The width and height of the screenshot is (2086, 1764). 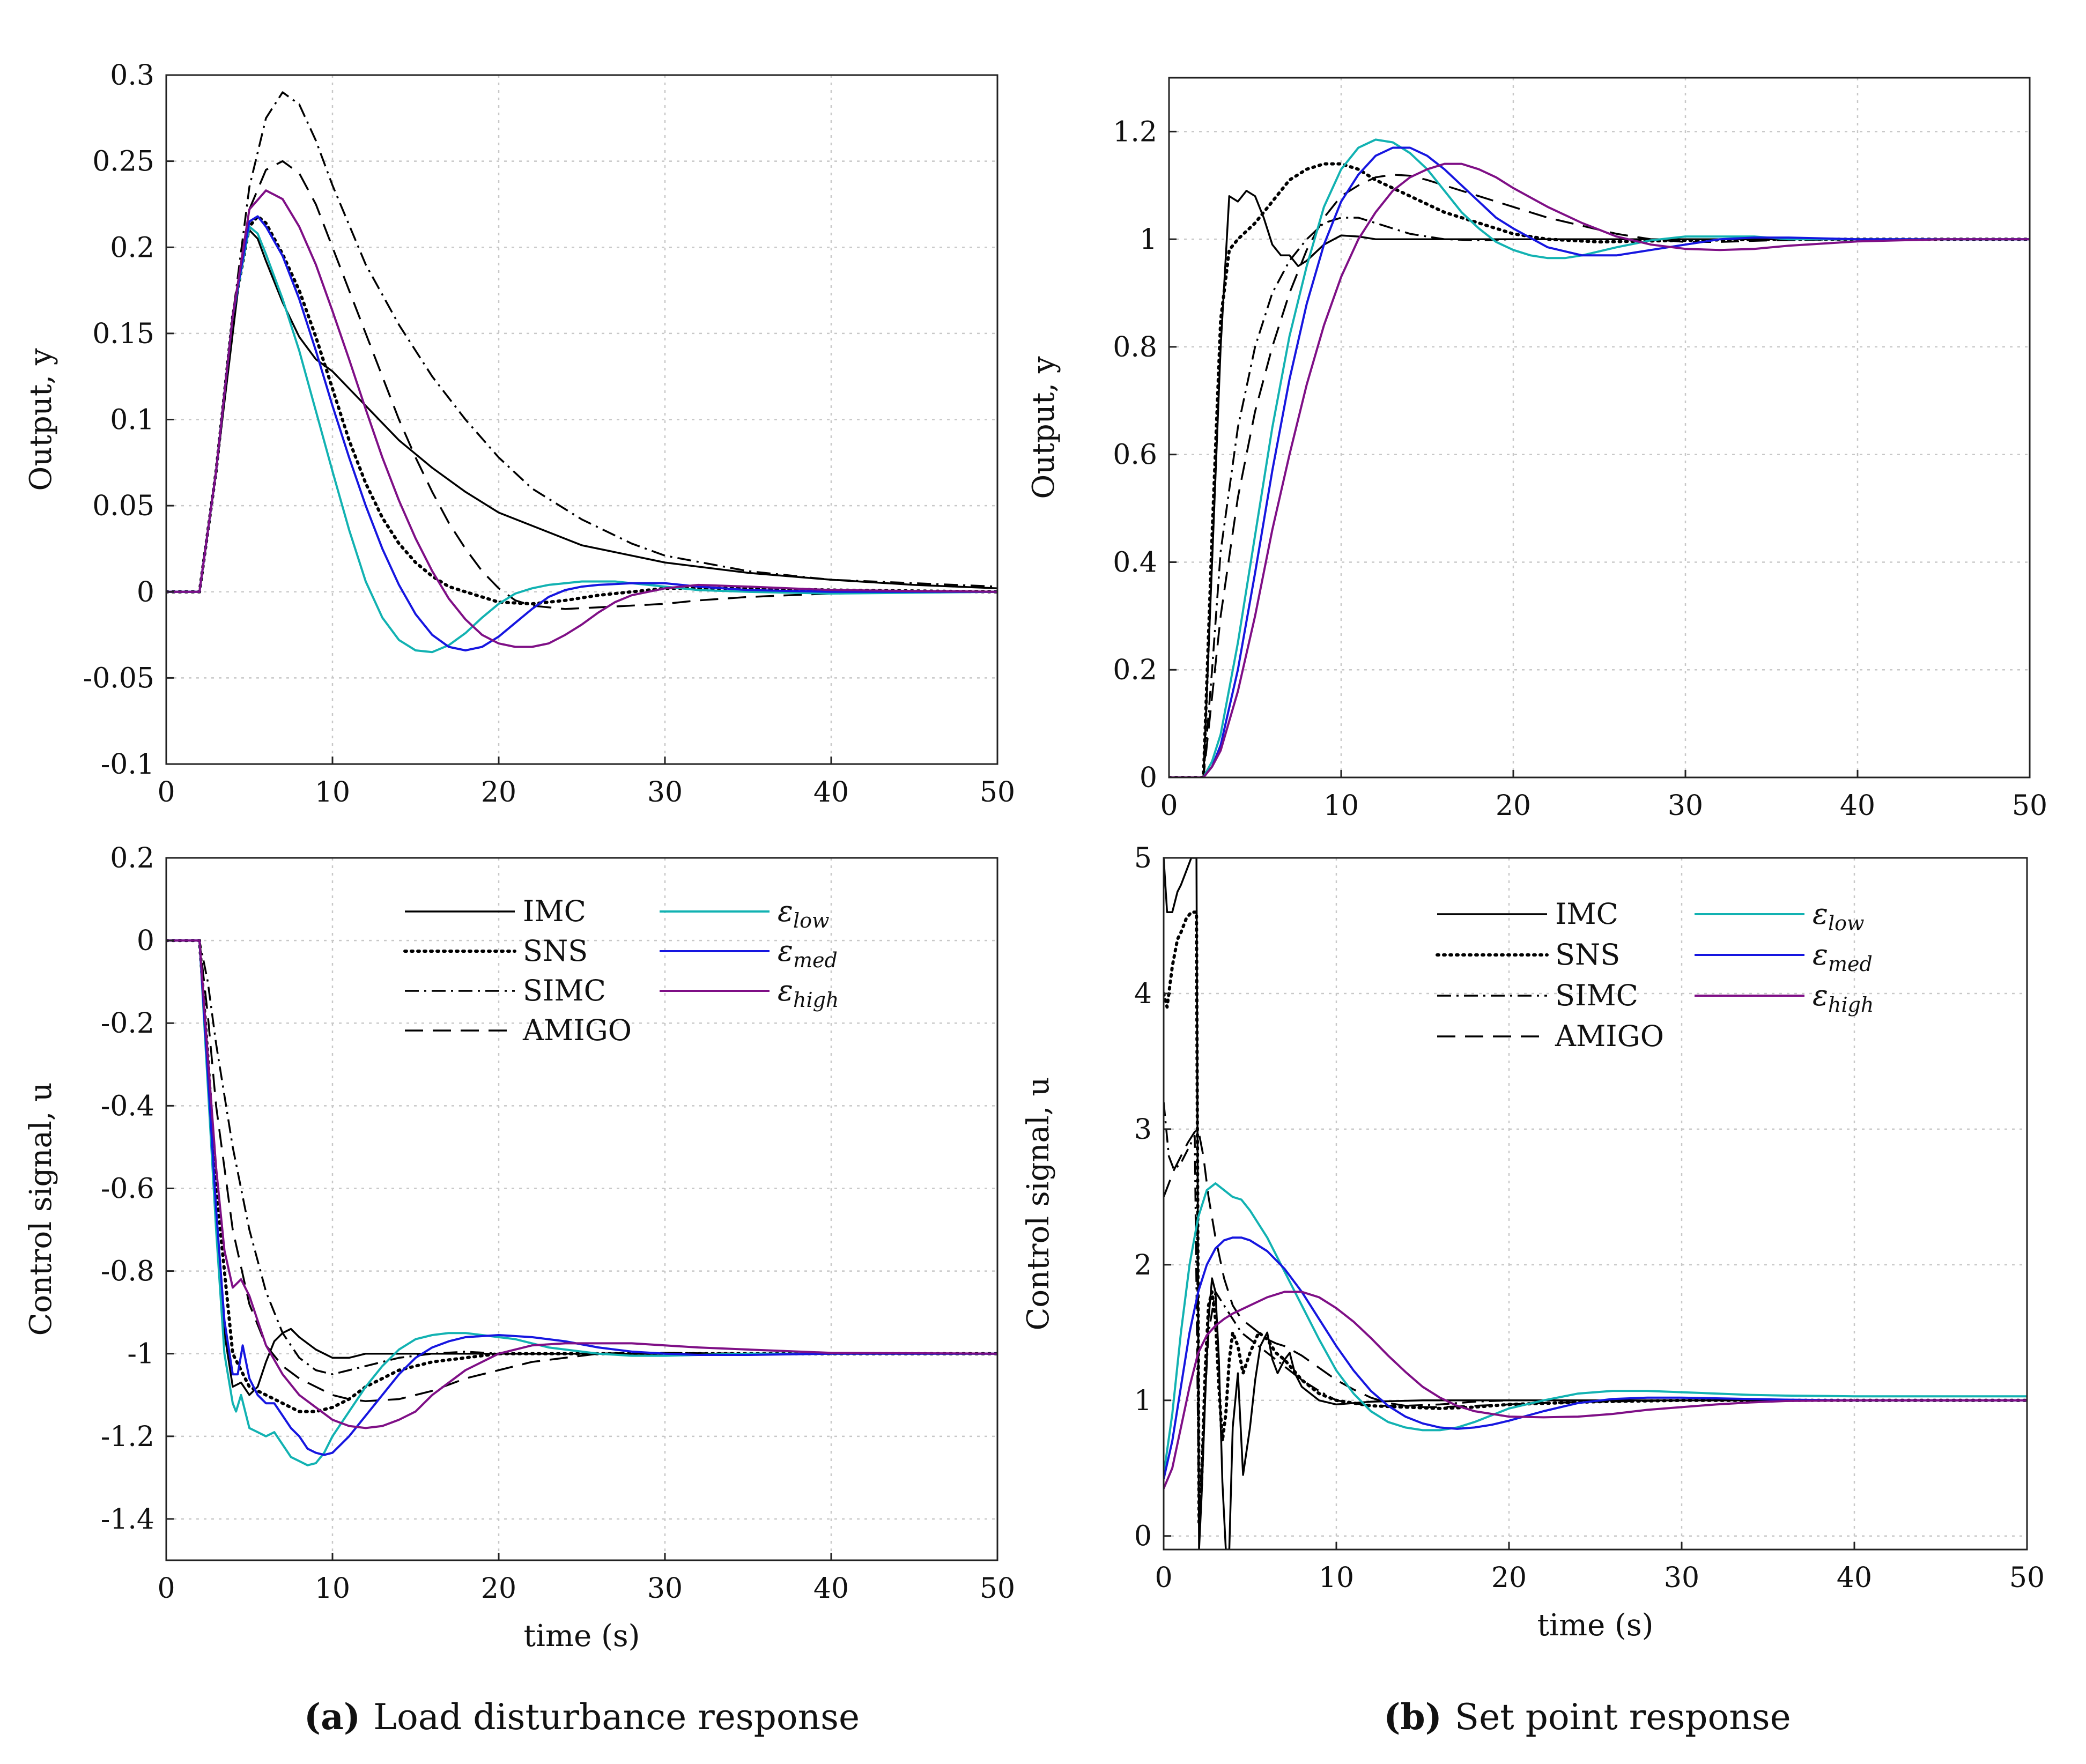 What do you see at coordinates (123, 506) in the screenshot?
I see `y-tick-label: 0.05` at bounding box center [123, 506].